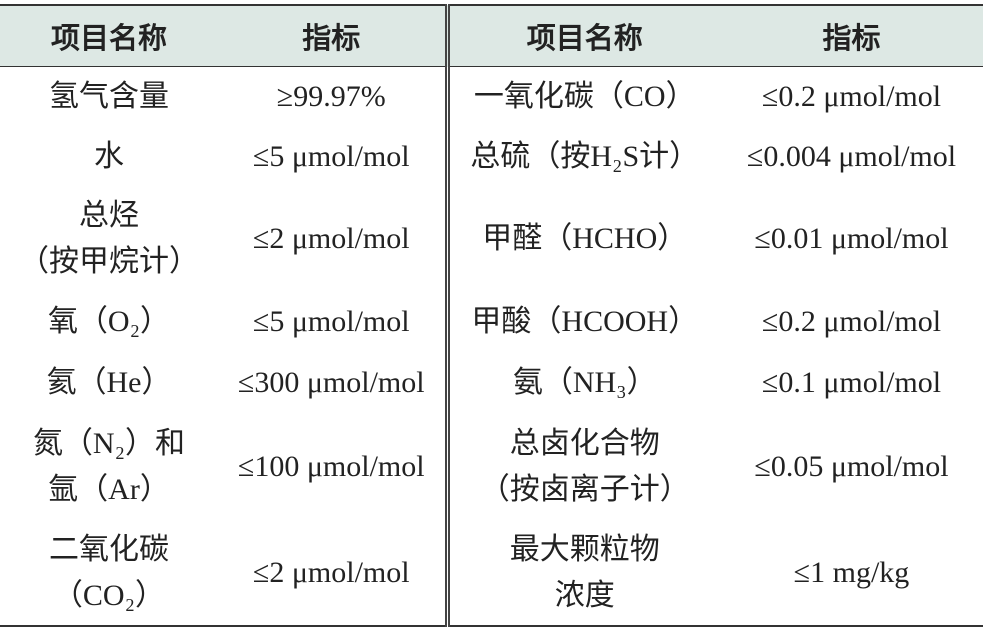  Describe the element at coordinates (109, 261) in the screenshot. I see `cell-line: （按甲烷计）` at that location.